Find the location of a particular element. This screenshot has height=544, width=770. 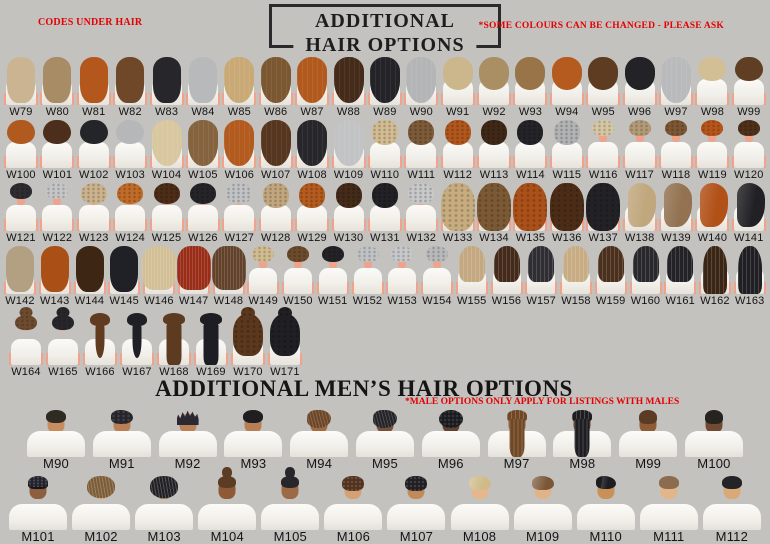

figure-W103: W103 is located at coordinates (130, 149).